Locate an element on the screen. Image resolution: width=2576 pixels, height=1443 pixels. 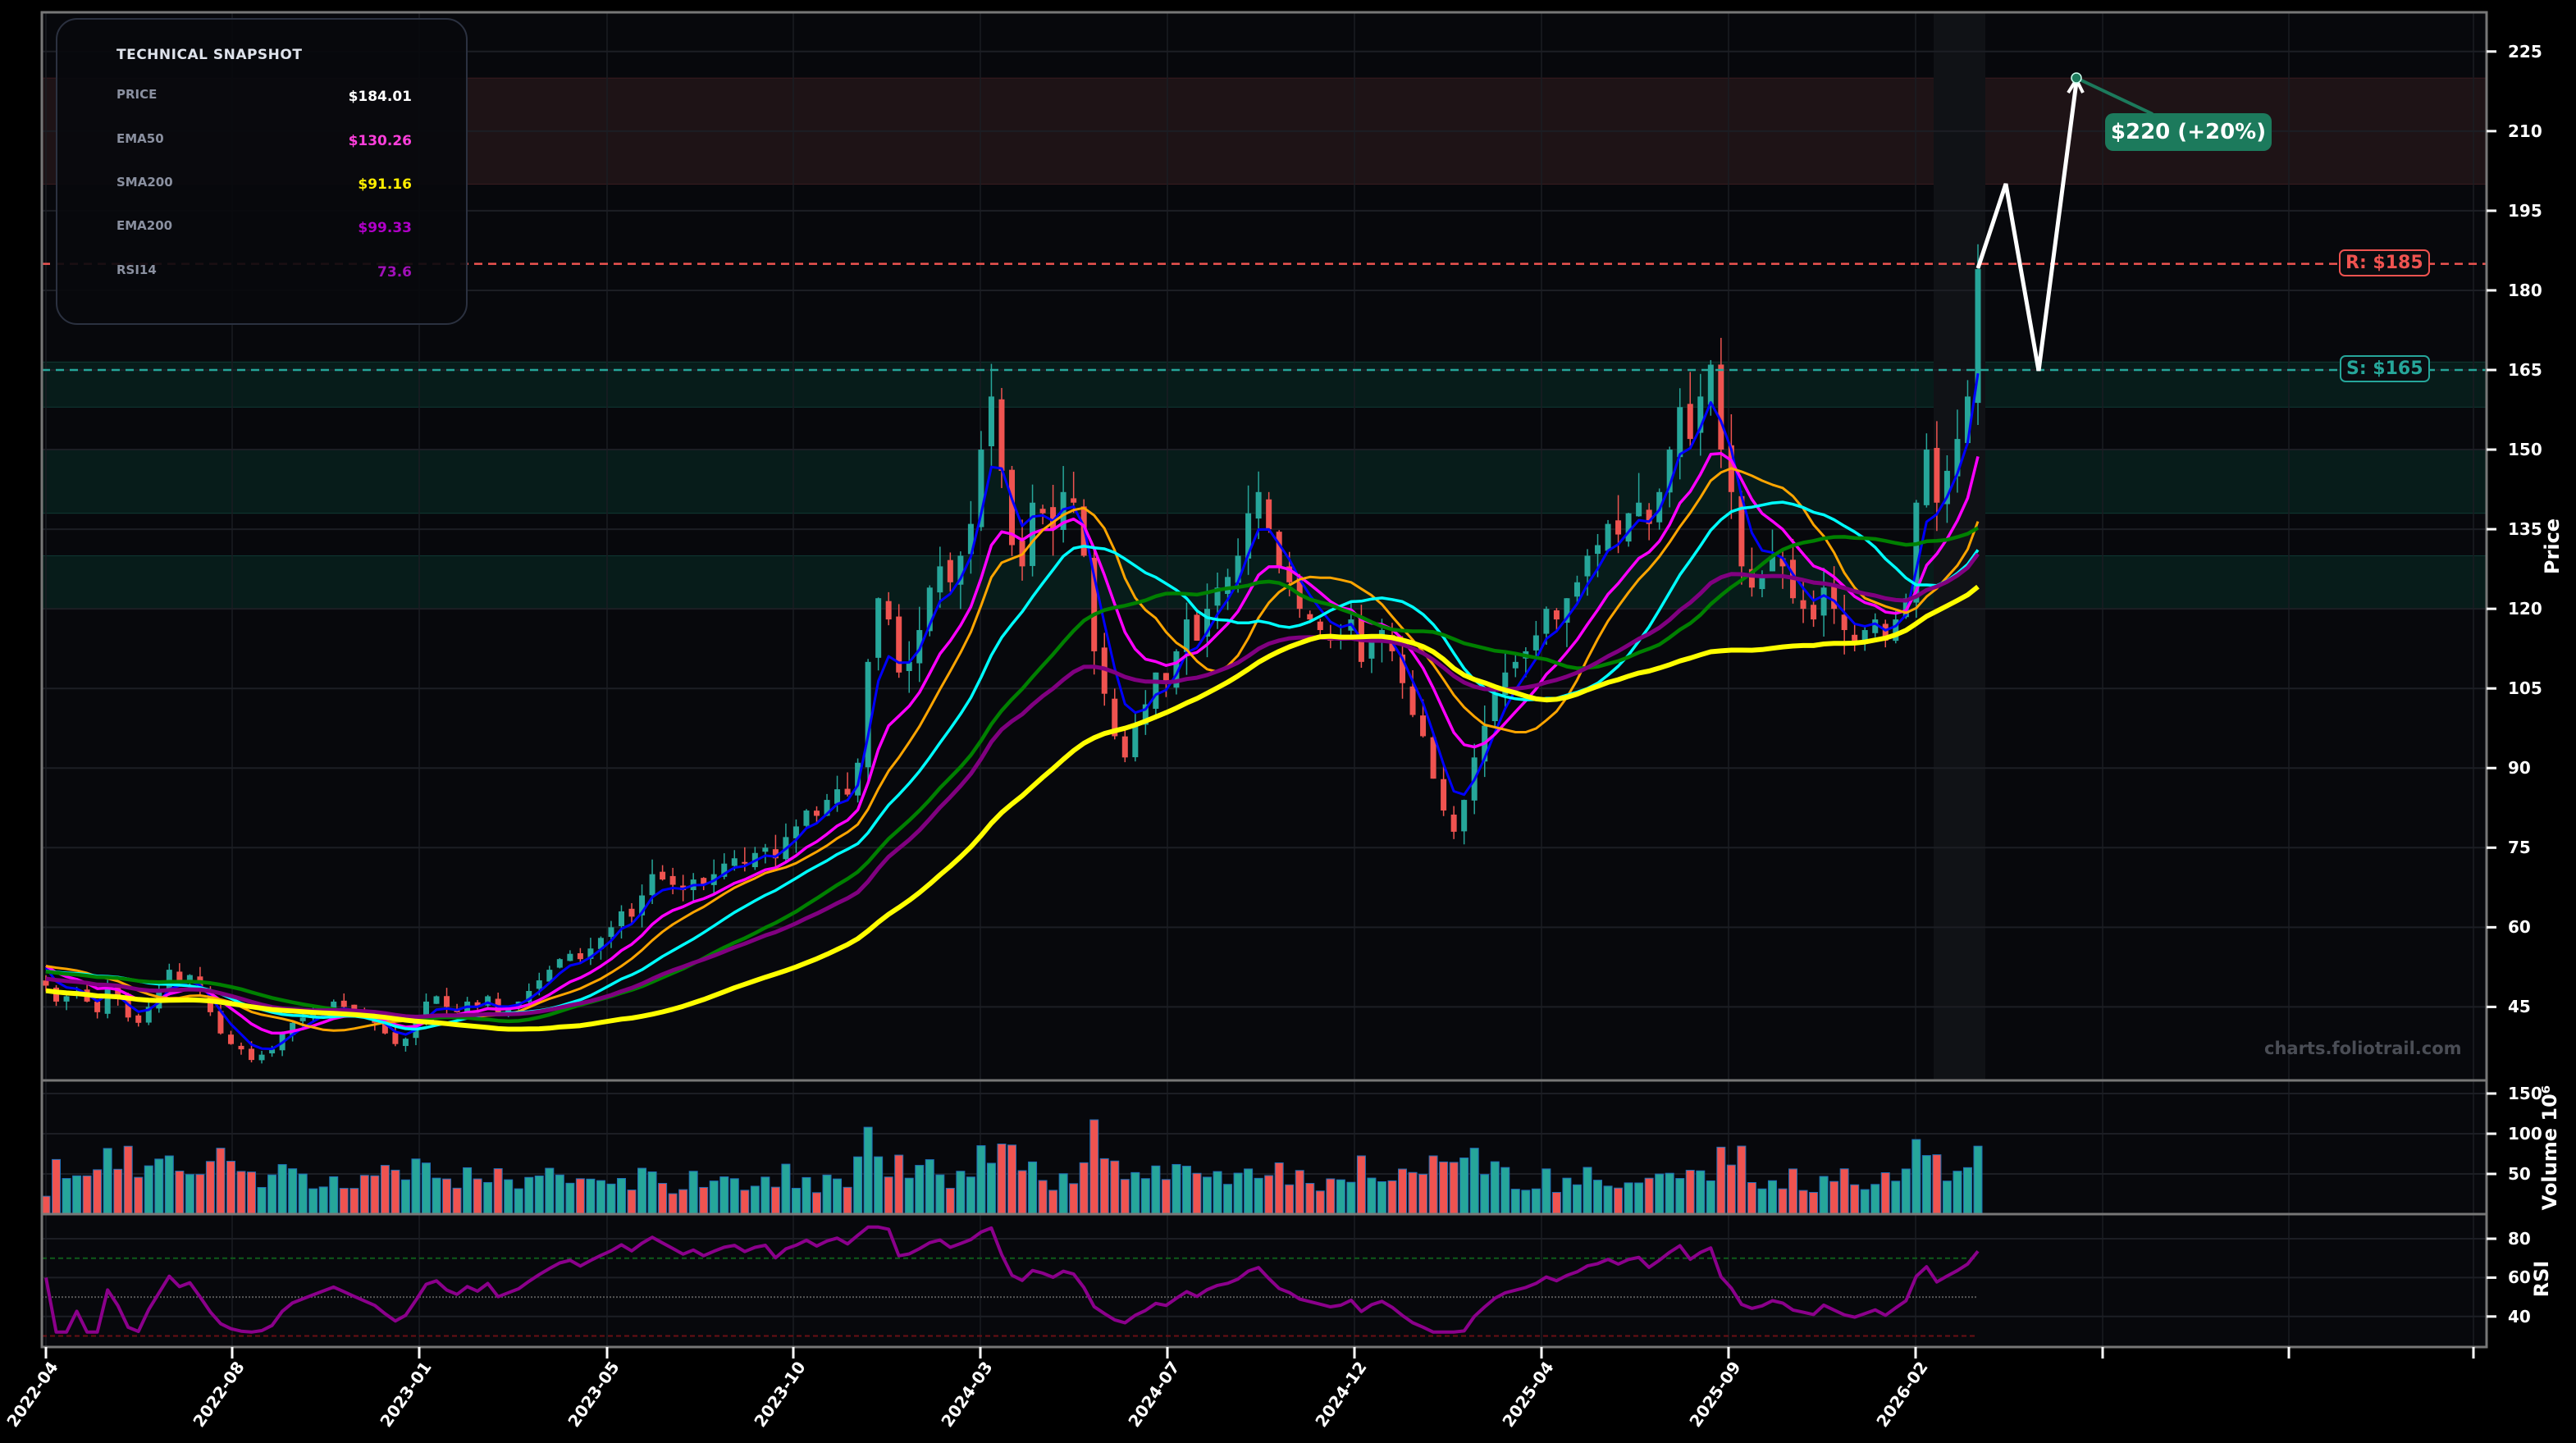
axis-tick-label: 180 is located at coordinates (2525, 290).